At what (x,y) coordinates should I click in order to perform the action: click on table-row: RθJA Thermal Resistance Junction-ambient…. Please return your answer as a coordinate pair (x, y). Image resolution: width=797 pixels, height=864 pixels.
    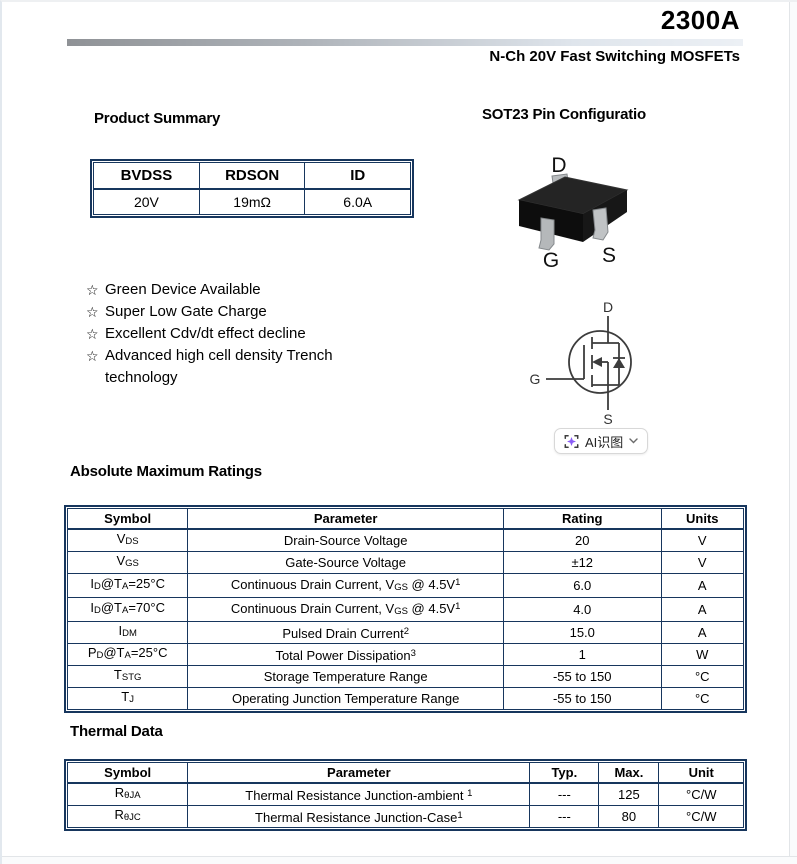
    Looking at the image, I should click on (405, 794).